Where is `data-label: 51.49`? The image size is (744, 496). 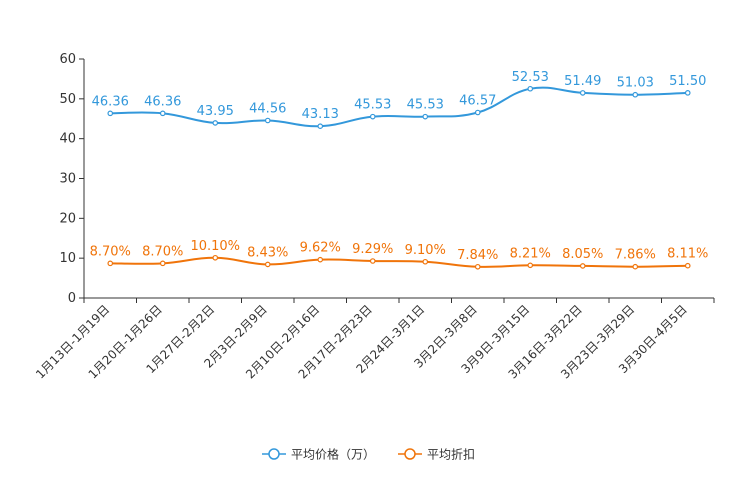 data-label: 51.49 is located at coordinates (582, 81).